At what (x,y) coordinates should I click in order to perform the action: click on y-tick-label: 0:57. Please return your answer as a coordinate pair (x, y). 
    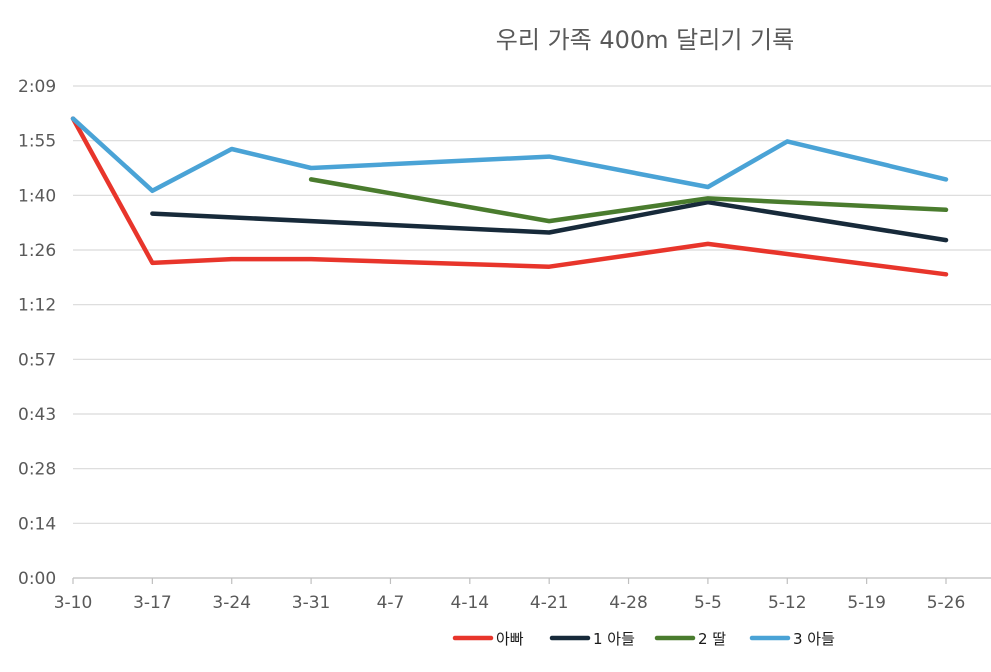
    Looking at the image, I should click on (37, 360).